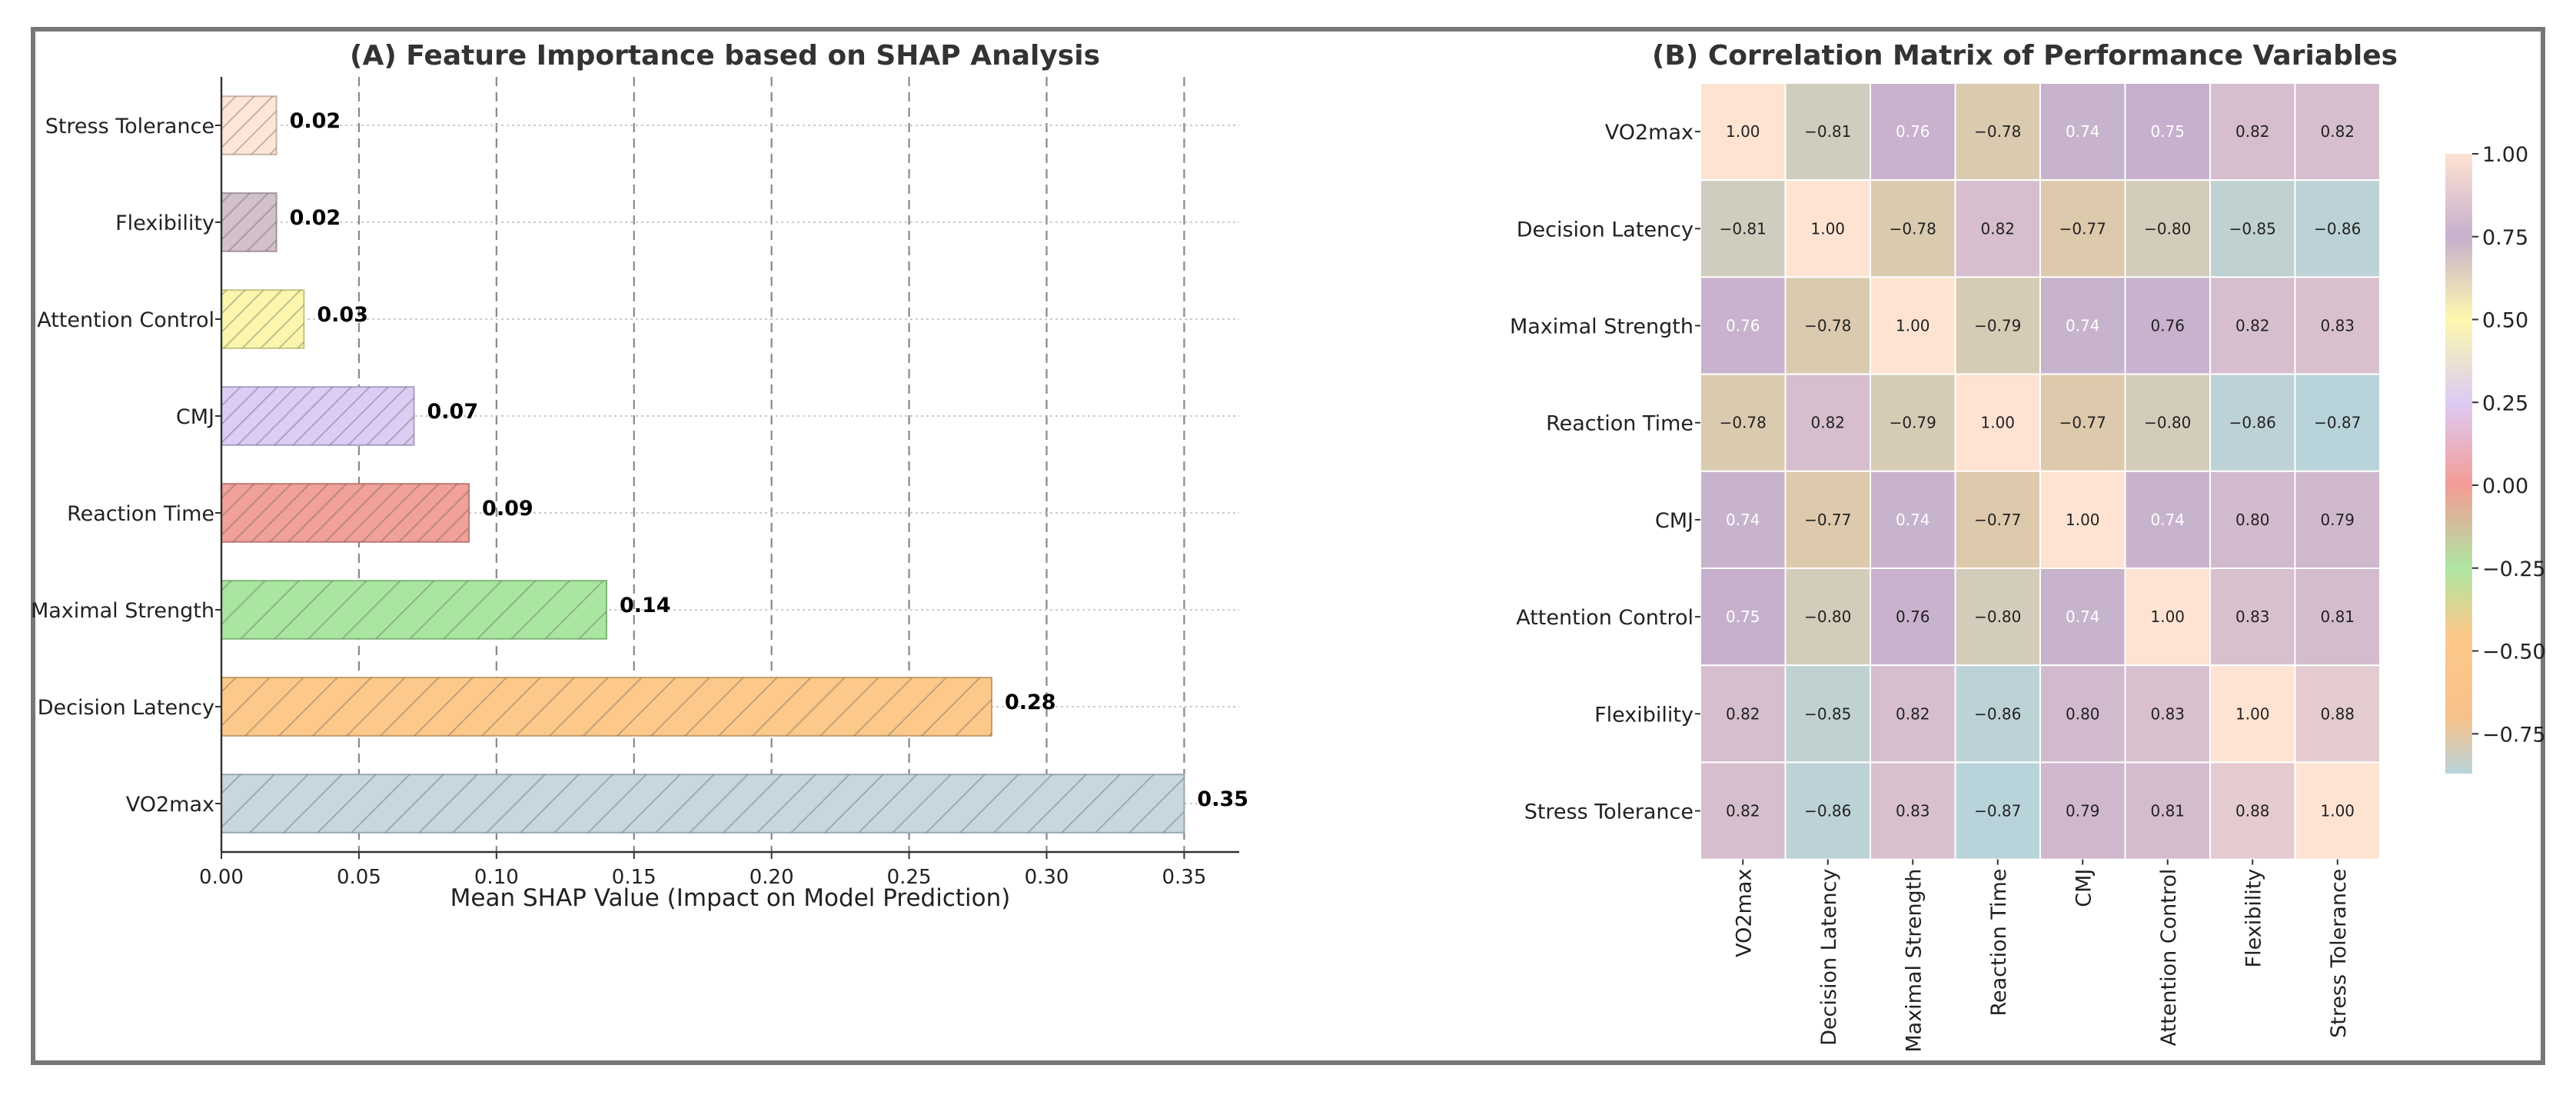 Image resolution: width=2576 pixels, height=1095 pixels. I want to click on heatmap-column-label: Decision Latency, so click(1829, 957).